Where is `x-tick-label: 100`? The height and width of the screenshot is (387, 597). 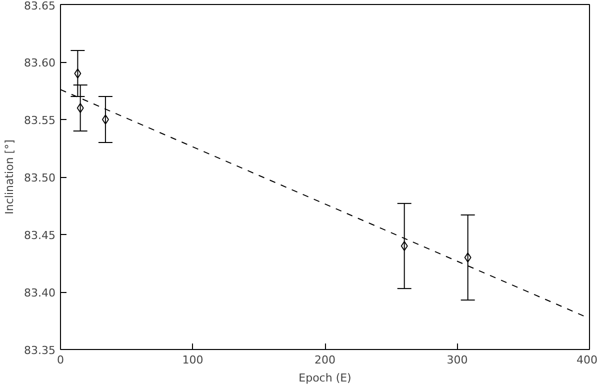 x-tick-label: 100 is located at coordinates (193, 360).